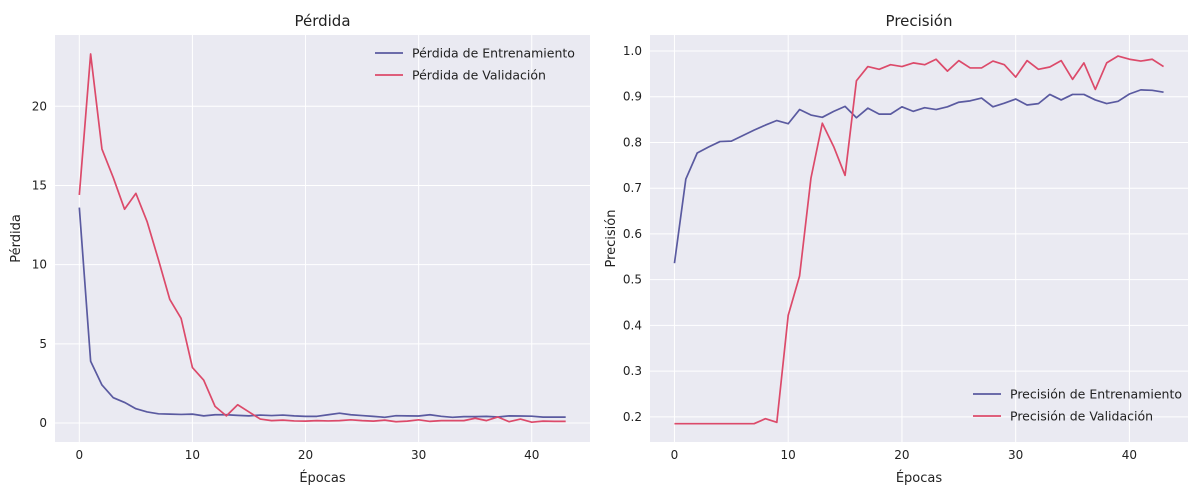  What do you see at coordinates (632, 97) in the screenshot?
I see `accuracy-y-tick-label: 0.9` at bounding box center [632, 97].